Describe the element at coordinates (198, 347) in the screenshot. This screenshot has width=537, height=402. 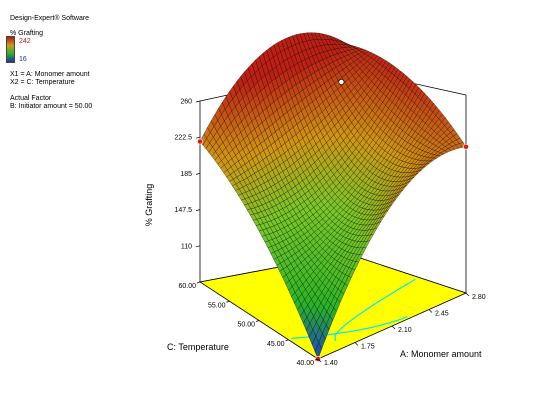
I see `y-axis-title: C: Temperature` at that location.